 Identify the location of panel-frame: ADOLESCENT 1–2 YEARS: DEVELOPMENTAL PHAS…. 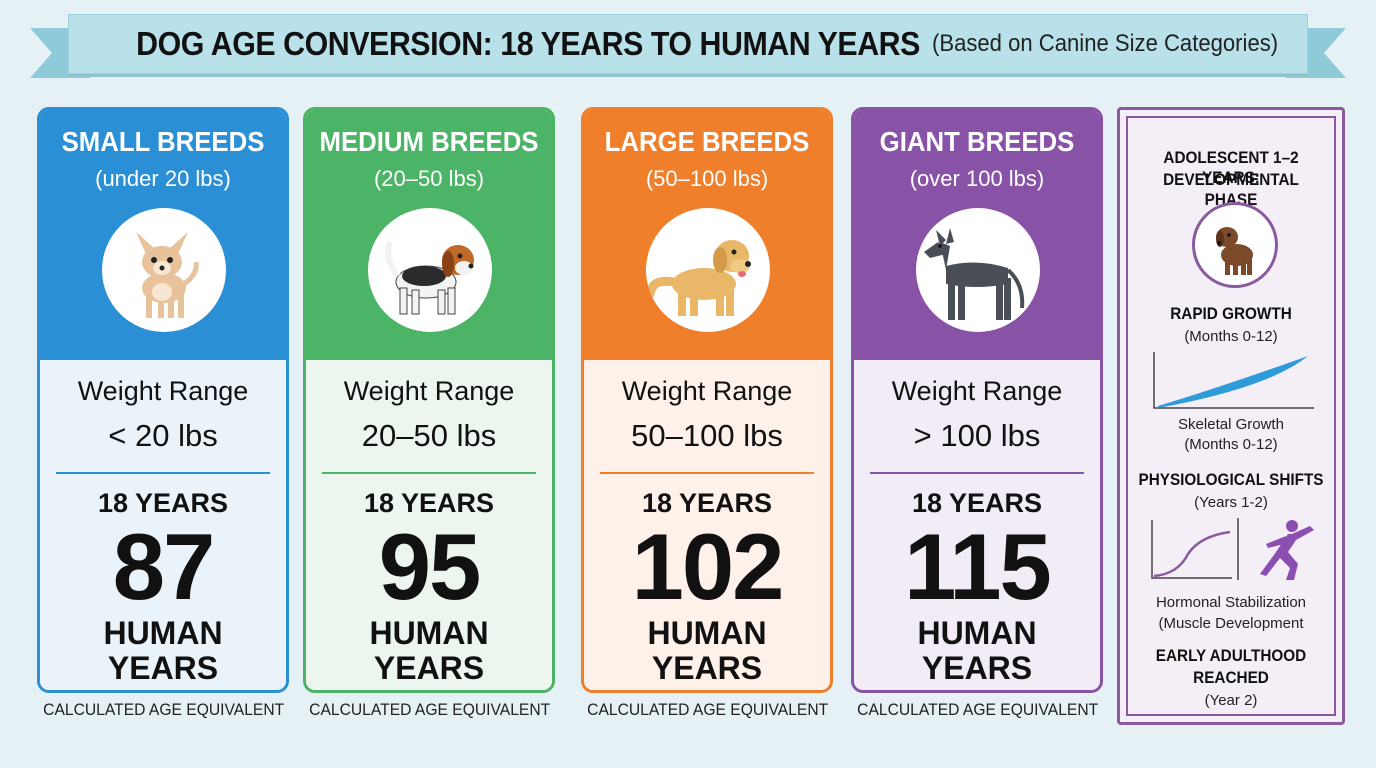
(1231, 416).